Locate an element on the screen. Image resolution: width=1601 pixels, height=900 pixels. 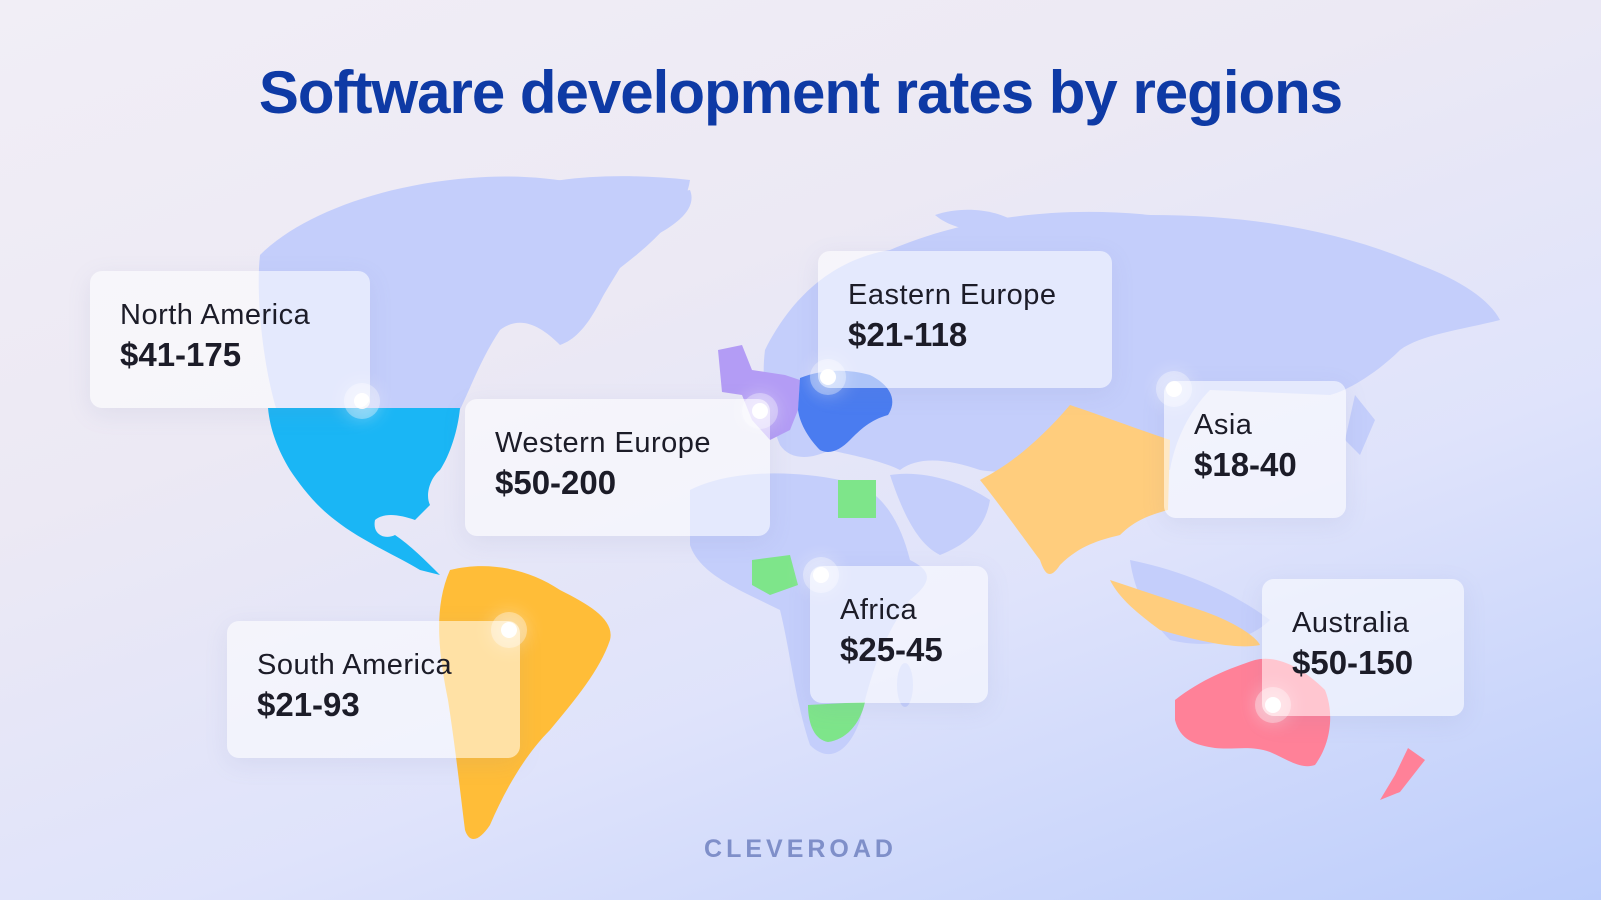
brand-logo-text: CLEVEROAD is located at coordinates (800, 849).